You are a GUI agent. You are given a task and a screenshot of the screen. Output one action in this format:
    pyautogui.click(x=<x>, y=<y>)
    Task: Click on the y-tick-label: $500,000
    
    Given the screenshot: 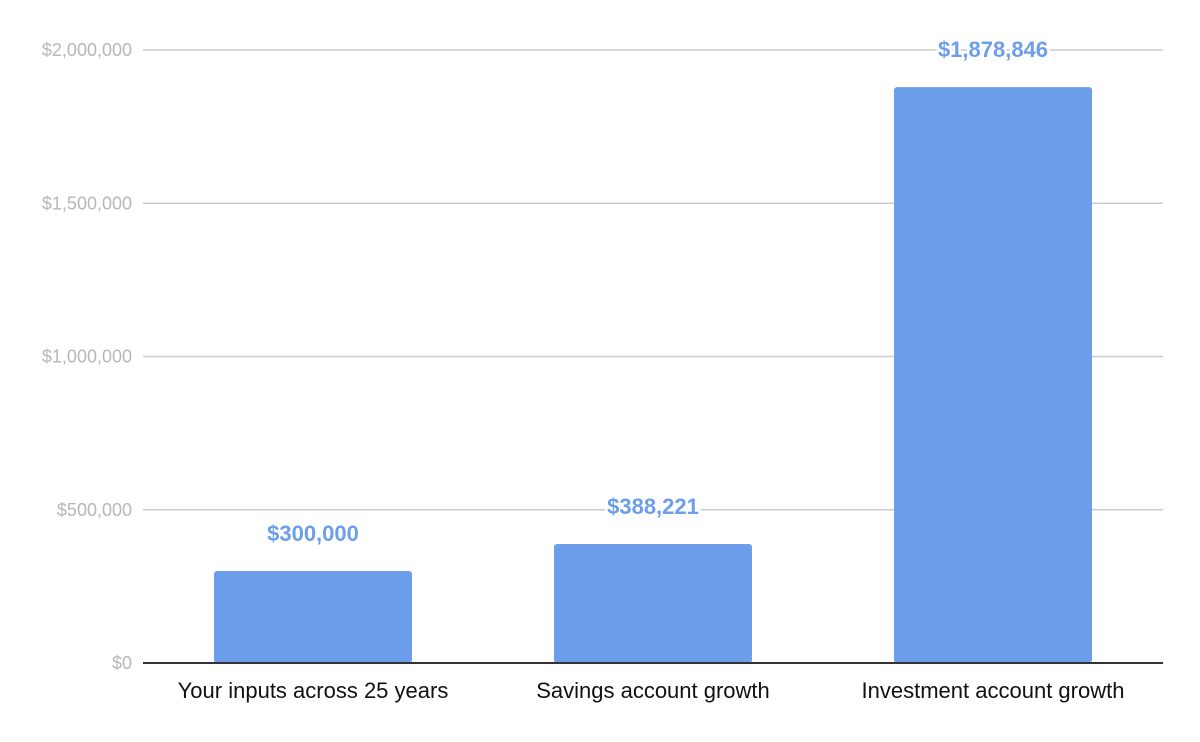 What is the action you would take?
    pyautogui.click(x=94, y=510)
    